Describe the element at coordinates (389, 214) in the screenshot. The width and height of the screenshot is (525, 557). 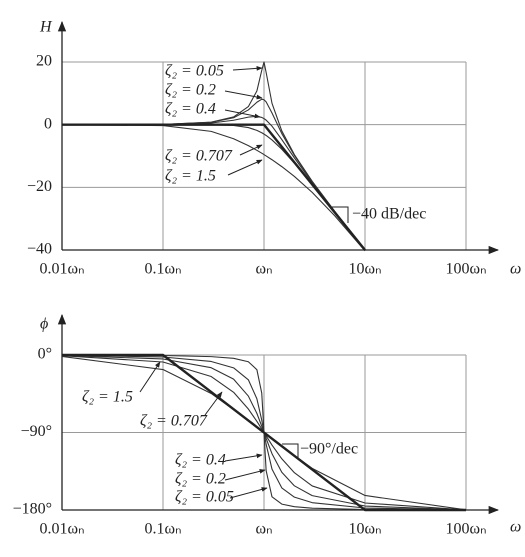
I see `slope-annotation: −40 dB/dec` at that location.